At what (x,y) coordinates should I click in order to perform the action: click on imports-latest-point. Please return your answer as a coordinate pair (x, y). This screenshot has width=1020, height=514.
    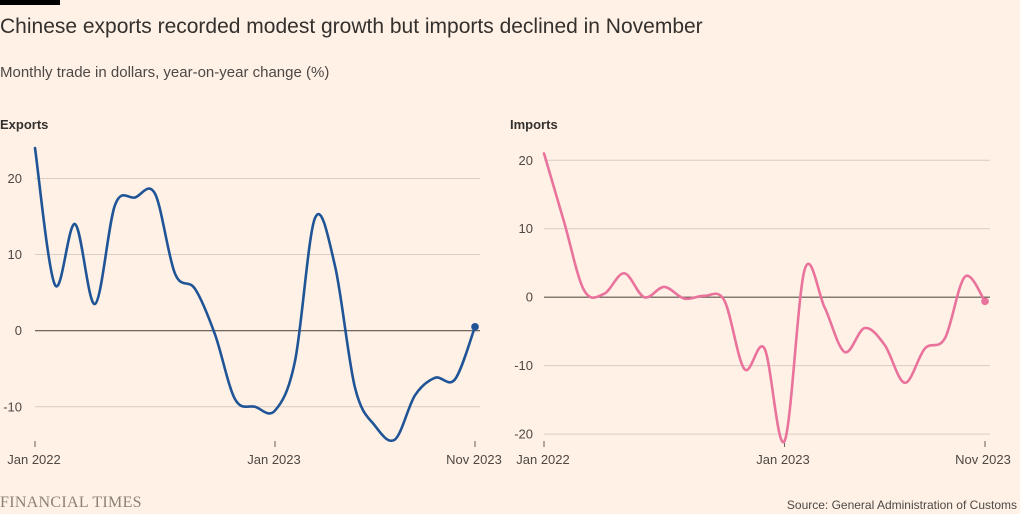
    Looking at the image, I should click on (985, 301).